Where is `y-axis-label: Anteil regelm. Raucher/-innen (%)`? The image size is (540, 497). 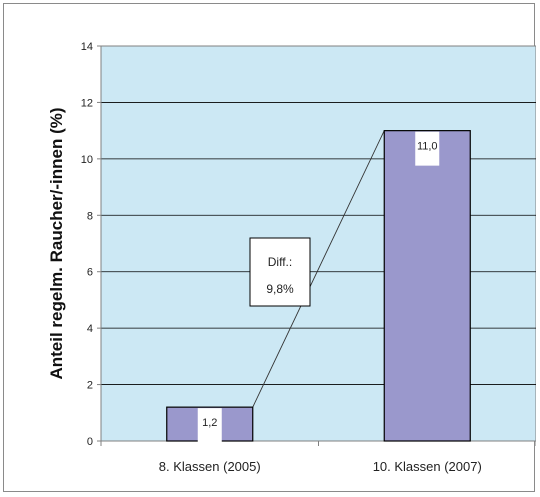
y-axis-label: Anteil regelm. Raucher/-innen (%) is located at coordinates (56, 243).